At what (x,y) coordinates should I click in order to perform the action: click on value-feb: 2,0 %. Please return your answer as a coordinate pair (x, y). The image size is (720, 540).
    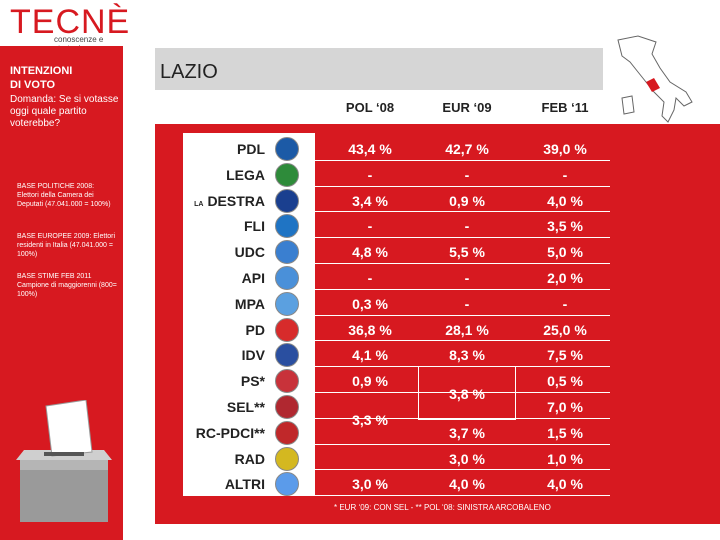
    Looking at the image, I should click on (565, 278).